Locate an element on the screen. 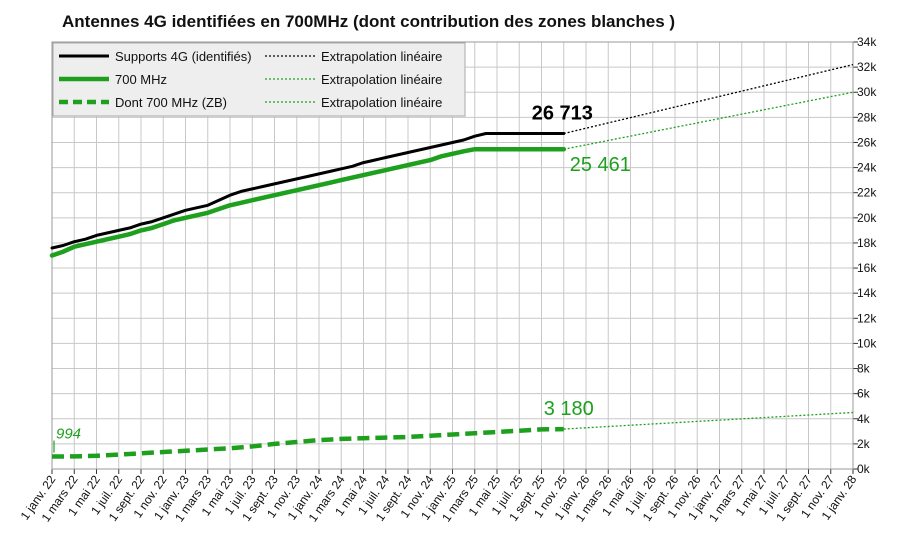  y-tick-label: 26k is located at coordinates (867, 142).